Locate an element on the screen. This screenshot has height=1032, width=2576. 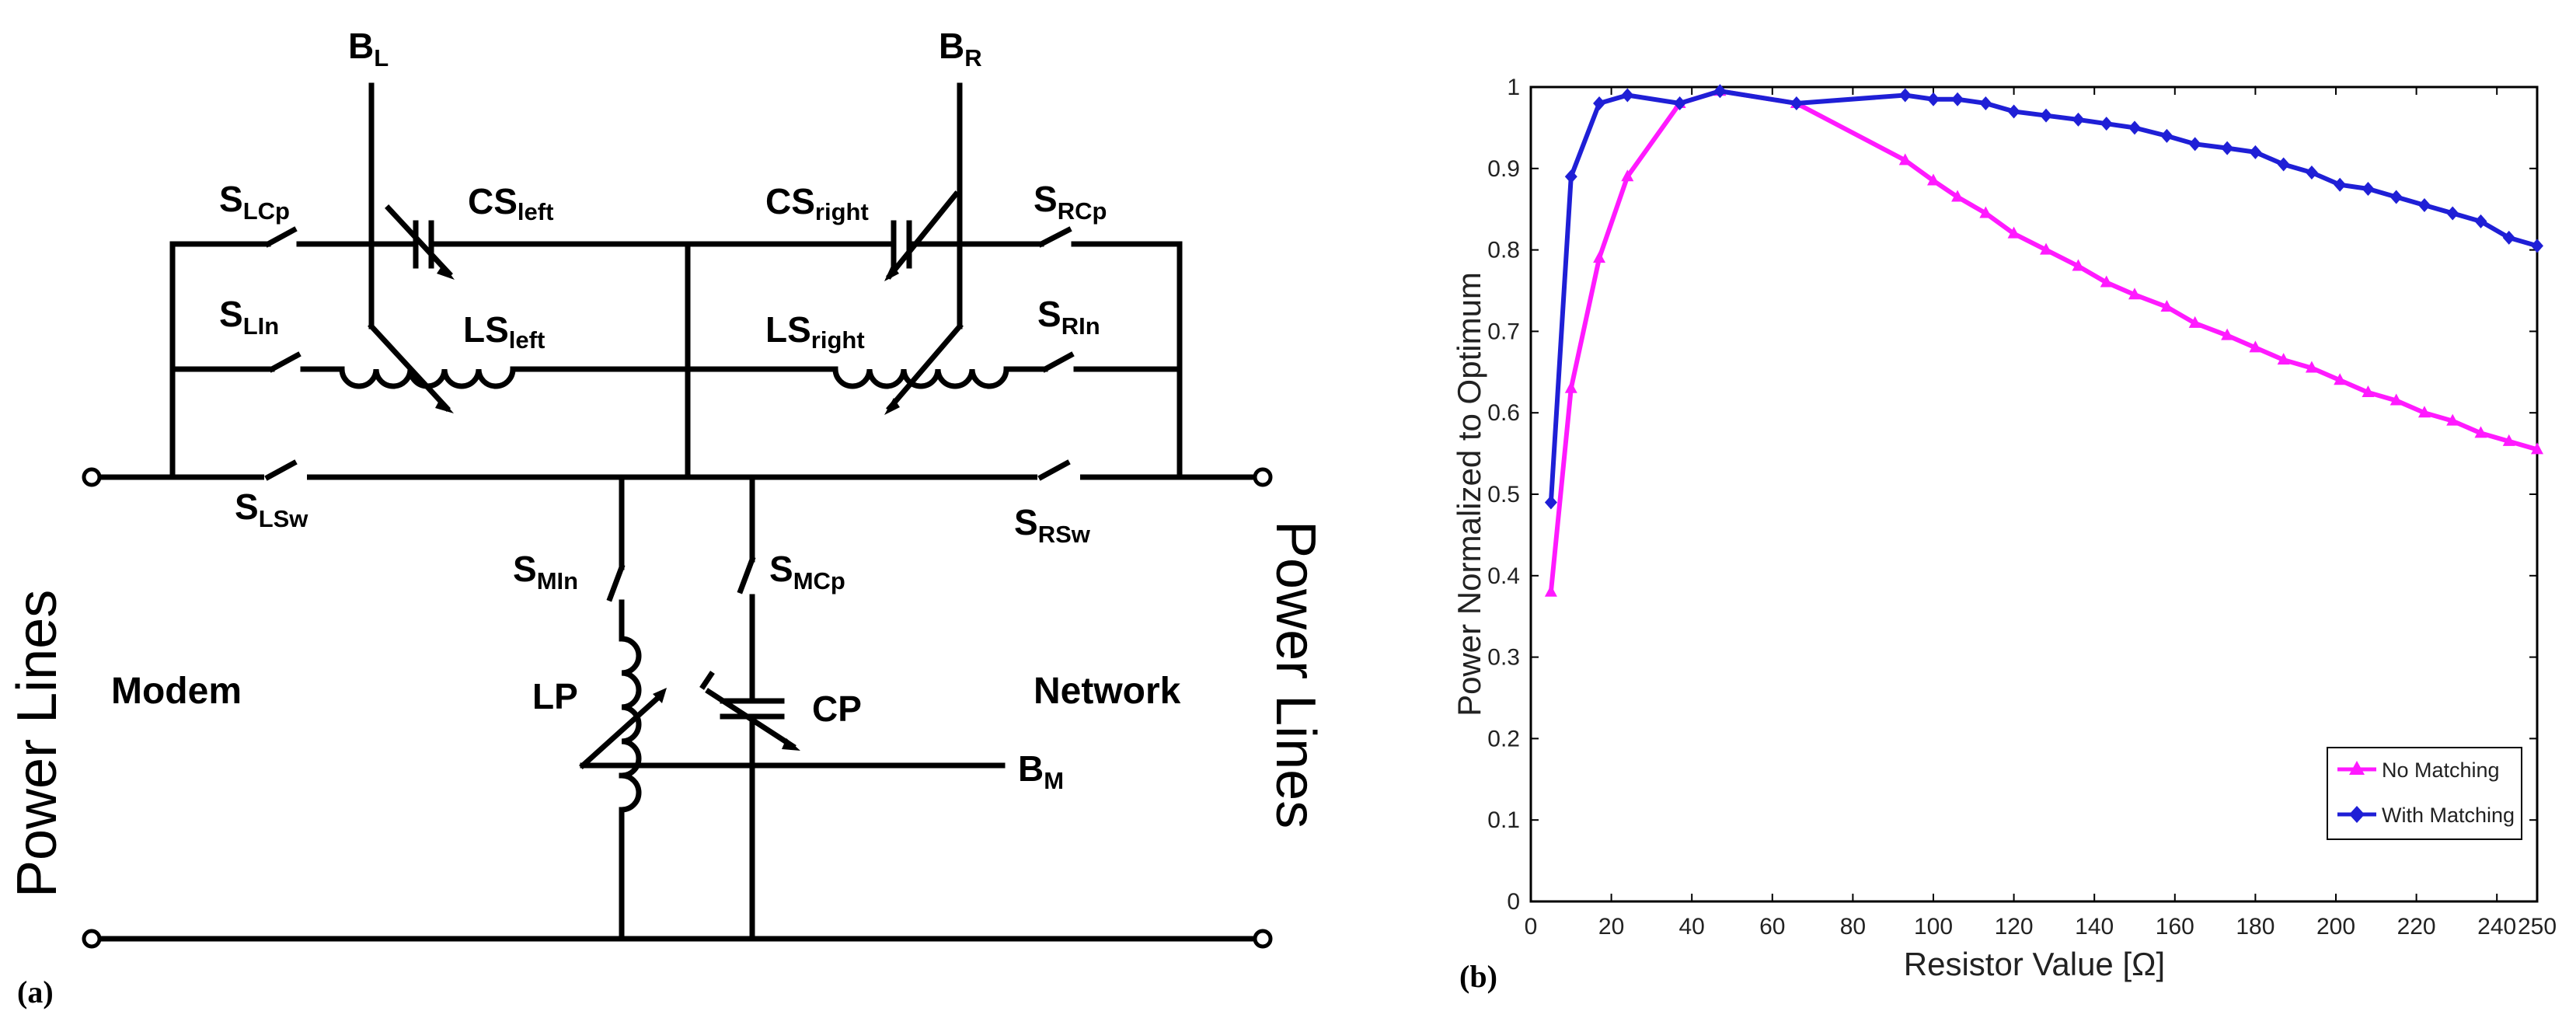
x-tick-label: 240 is located at coordinates (2496, 927).